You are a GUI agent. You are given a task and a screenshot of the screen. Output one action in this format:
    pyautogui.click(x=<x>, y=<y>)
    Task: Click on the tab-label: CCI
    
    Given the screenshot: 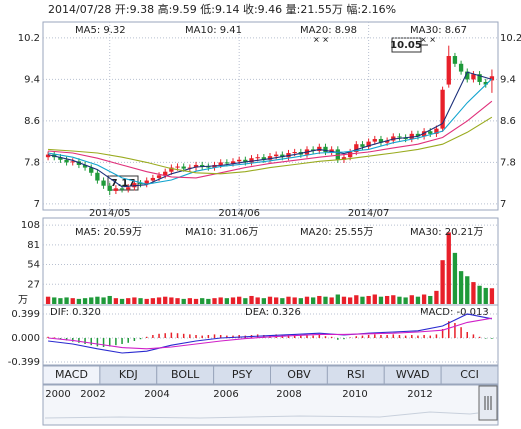 What is the action you would take?
    pyautogui.click(x=469, y=374)
    